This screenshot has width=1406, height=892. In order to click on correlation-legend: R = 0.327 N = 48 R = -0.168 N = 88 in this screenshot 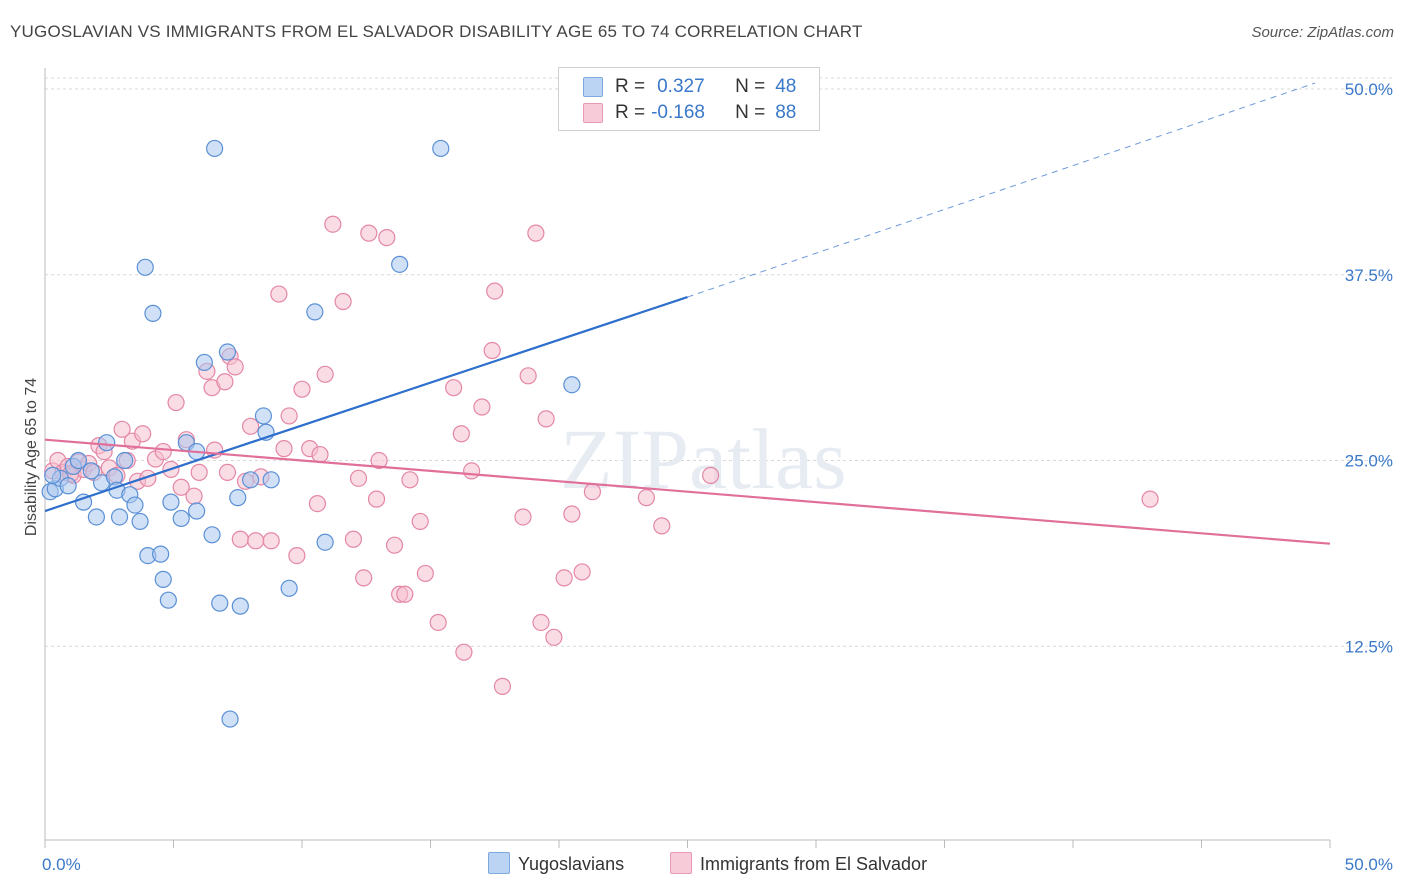, I will do `click(689, 99)`.